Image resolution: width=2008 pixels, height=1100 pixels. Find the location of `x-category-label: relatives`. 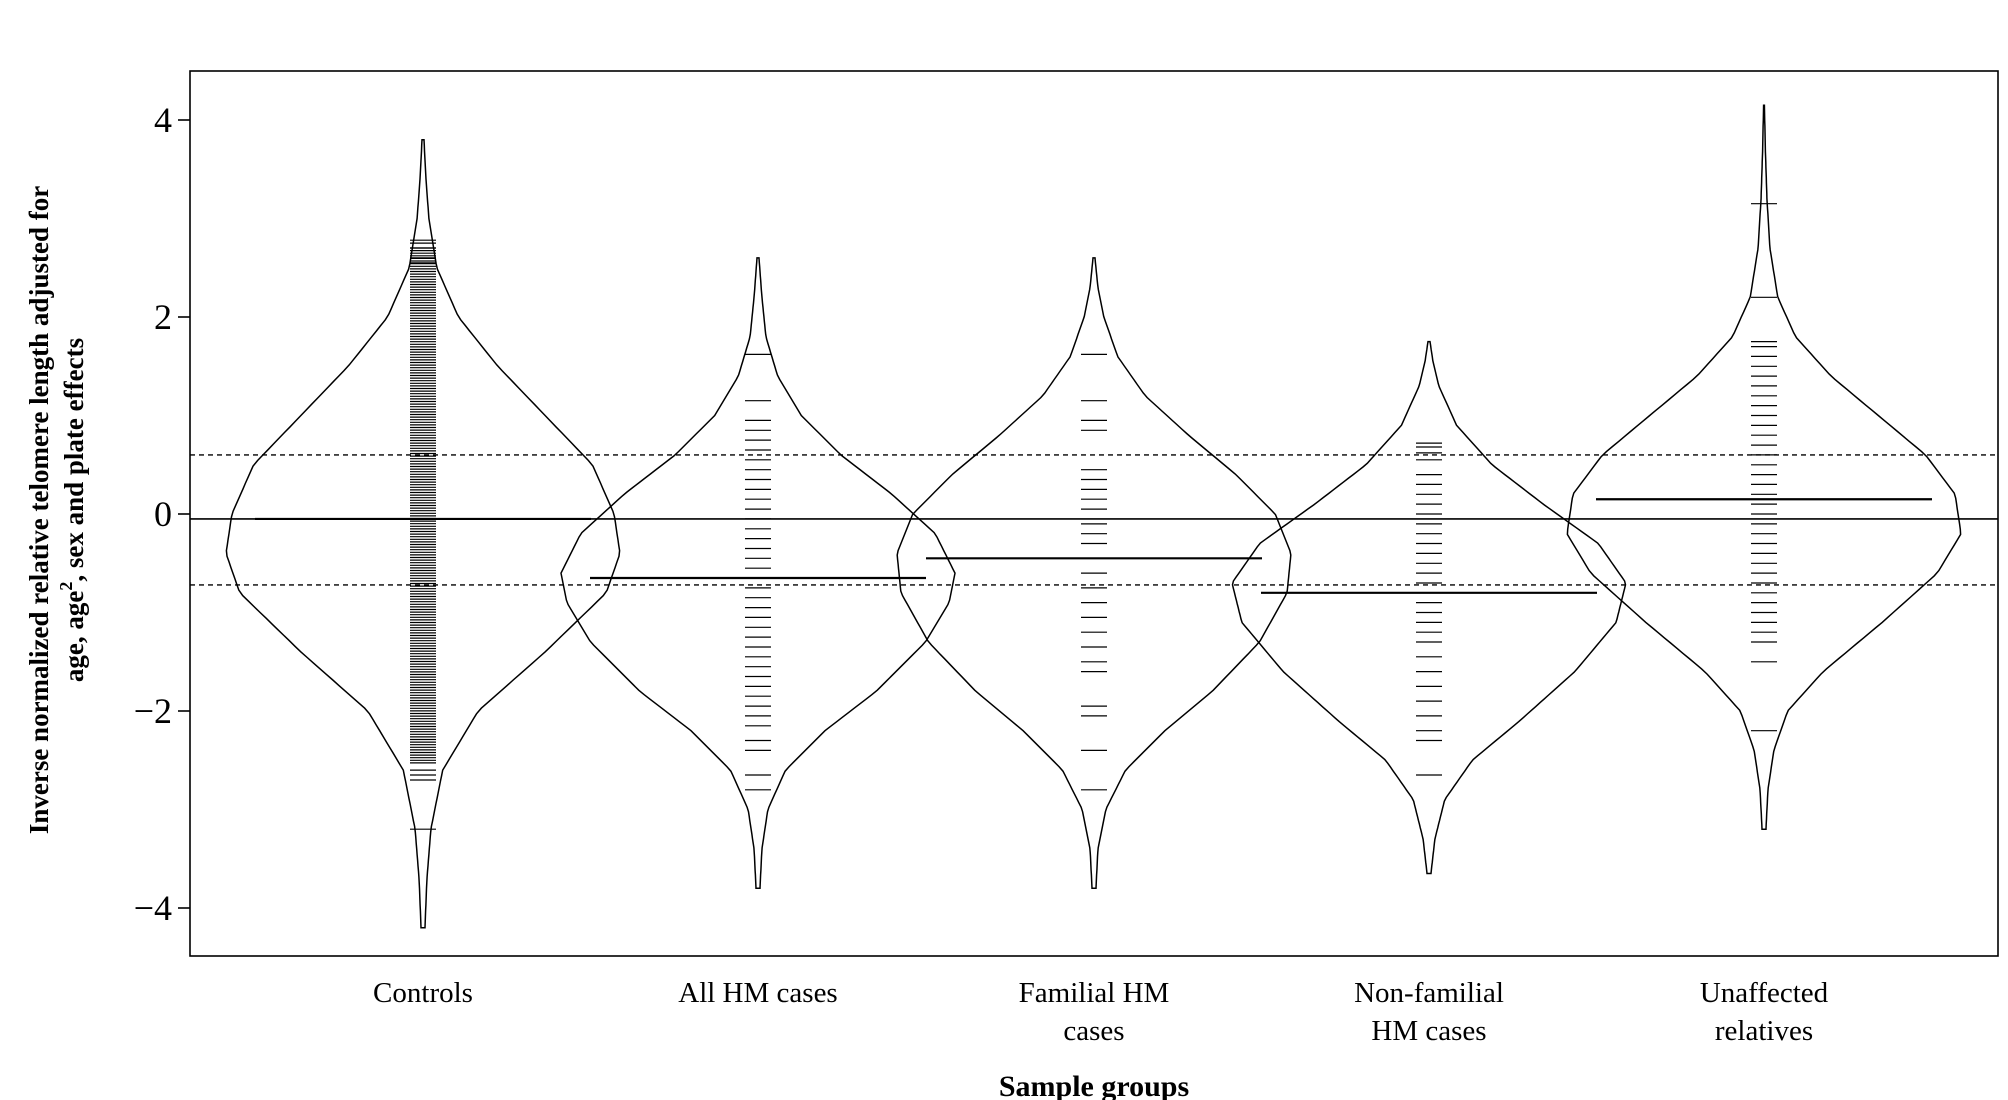

x-category-label: relatives is located at coordinates (1764, 1031).